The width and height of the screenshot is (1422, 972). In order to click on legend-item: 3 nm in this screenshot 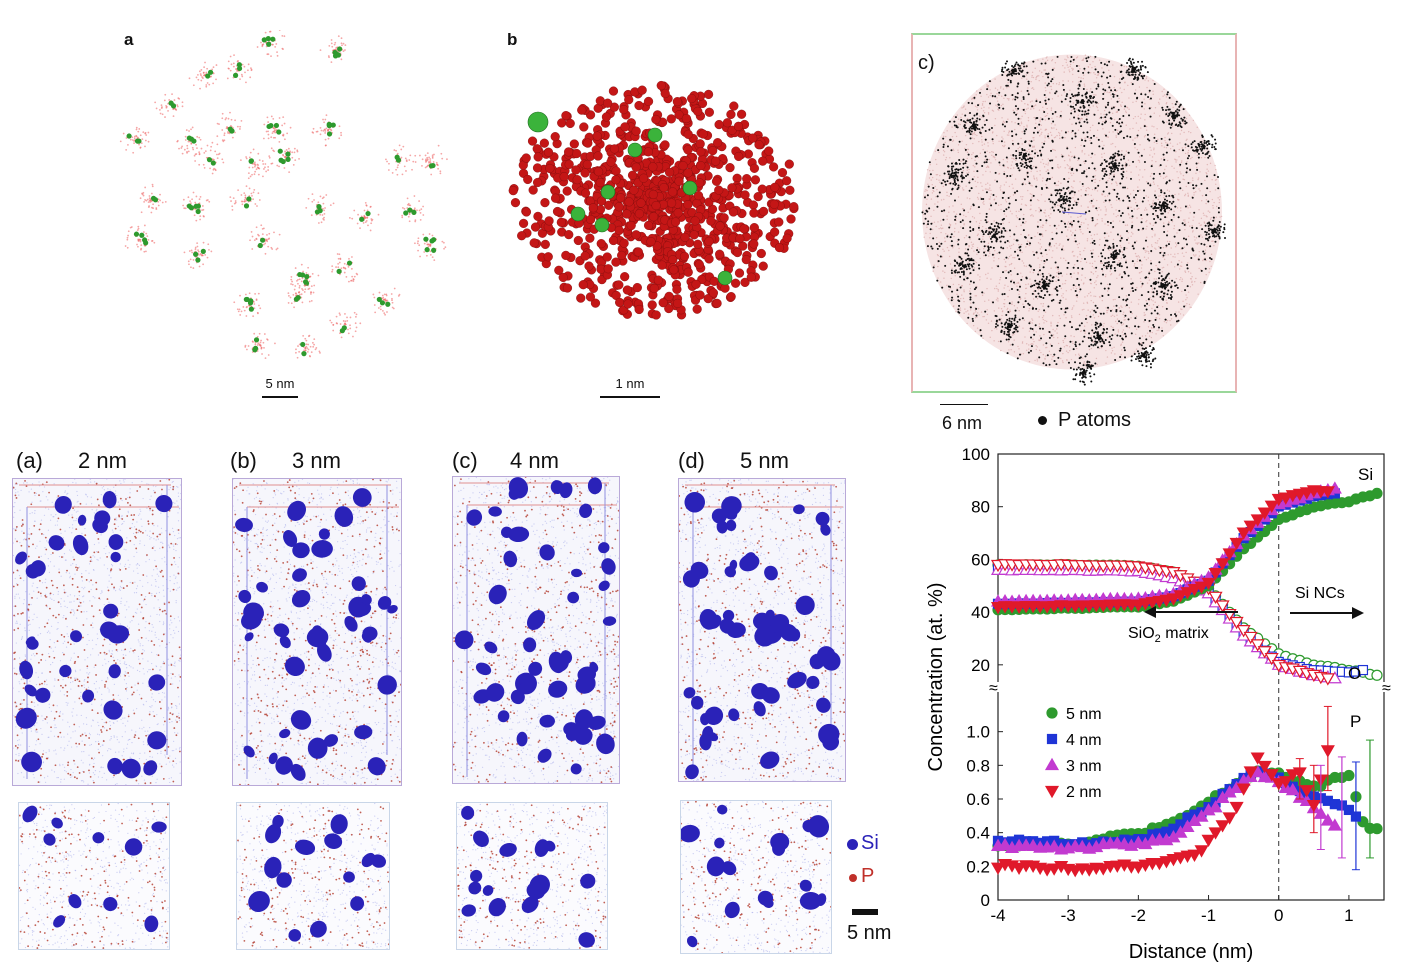, I will do `click(1073, 766)`.